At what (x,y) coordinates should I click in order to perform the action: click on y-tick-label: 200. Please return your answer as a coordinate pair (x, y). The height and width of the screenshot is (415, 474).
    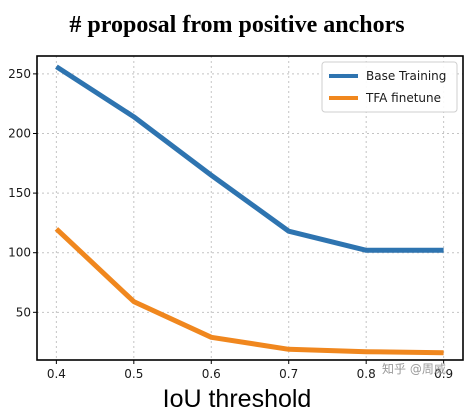
    Looking at the image, I should click on (19, 133).